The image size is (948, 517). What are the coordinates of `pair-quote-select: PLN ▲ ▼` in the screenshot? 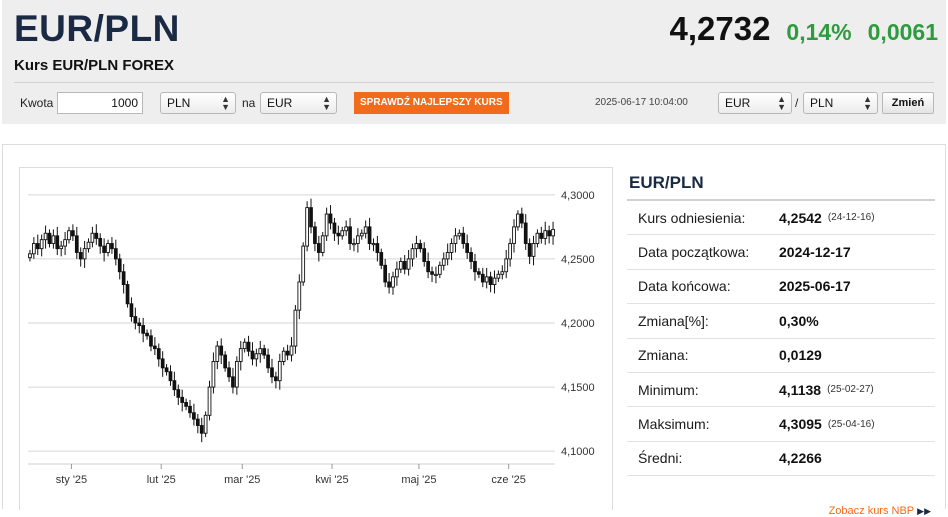 It's located at (840, 103).